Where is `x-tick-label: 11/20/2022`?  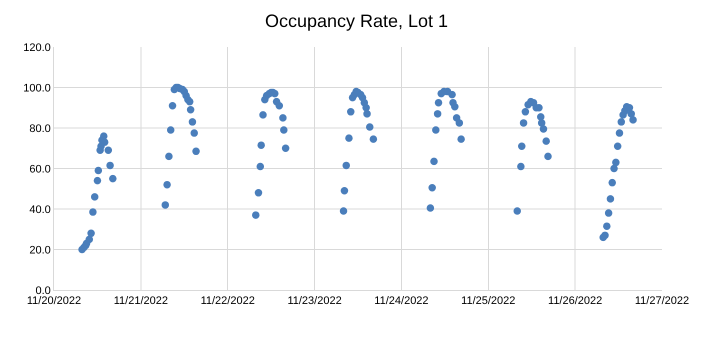
x-tick-label: 11/20/2022 is located at coordinates (54, 301).